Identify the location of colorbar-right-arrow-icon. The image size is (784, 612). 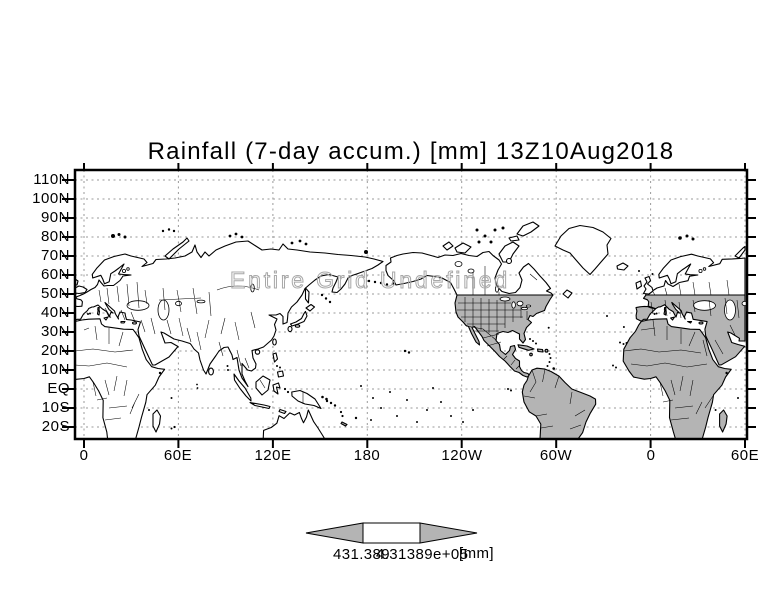
(448, 533).